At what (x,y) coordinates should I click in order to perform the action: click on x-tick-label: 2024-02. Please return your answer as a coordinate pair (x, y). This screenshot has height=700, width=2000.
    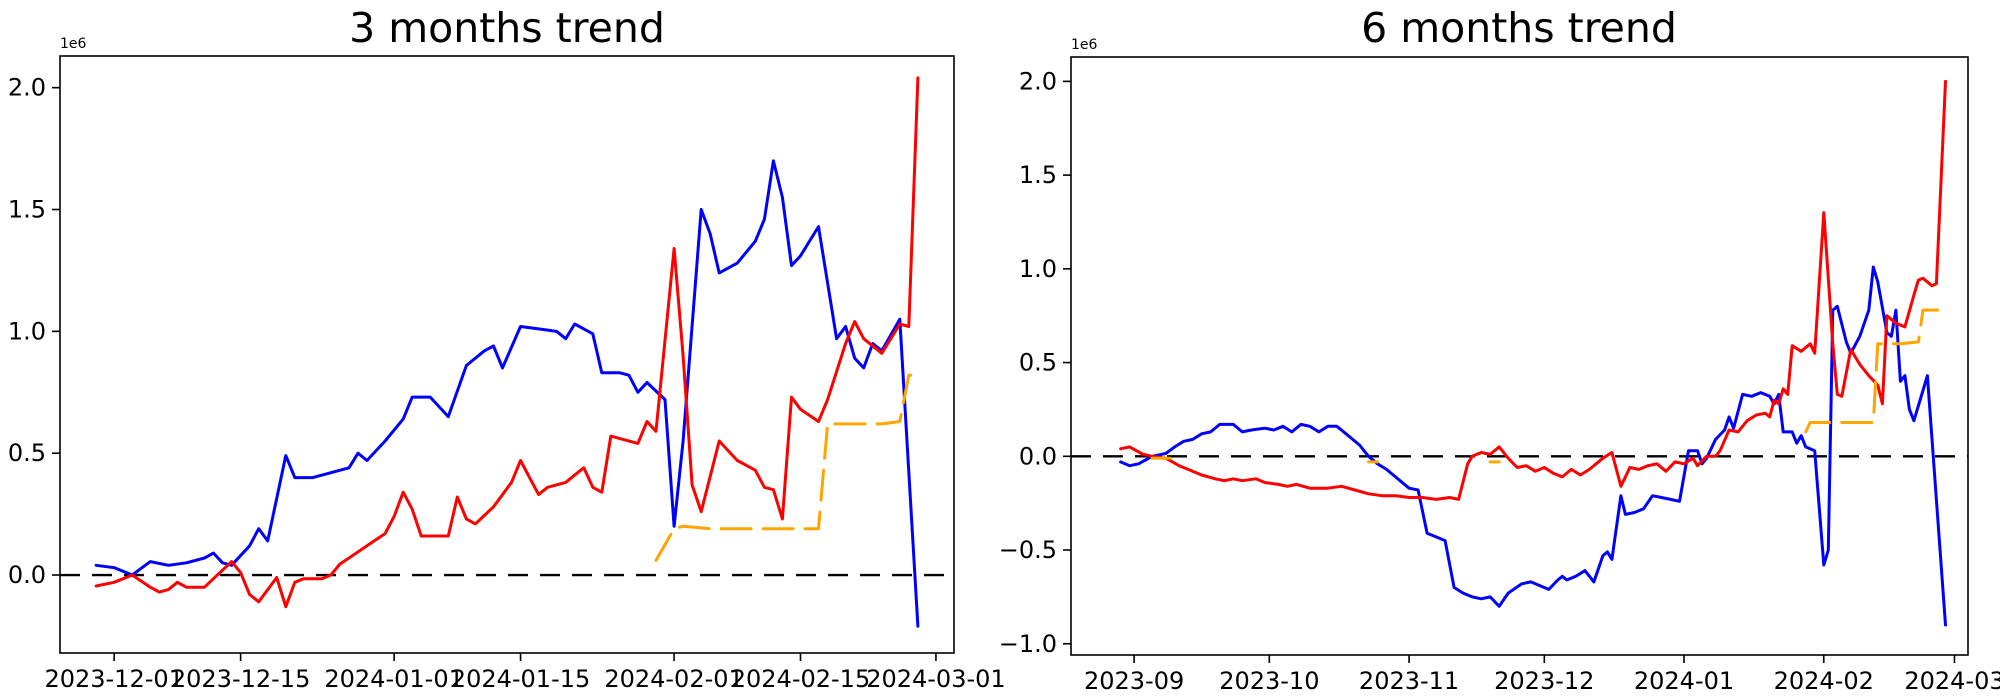
    Looking at the image, I should click on (1824, 681).